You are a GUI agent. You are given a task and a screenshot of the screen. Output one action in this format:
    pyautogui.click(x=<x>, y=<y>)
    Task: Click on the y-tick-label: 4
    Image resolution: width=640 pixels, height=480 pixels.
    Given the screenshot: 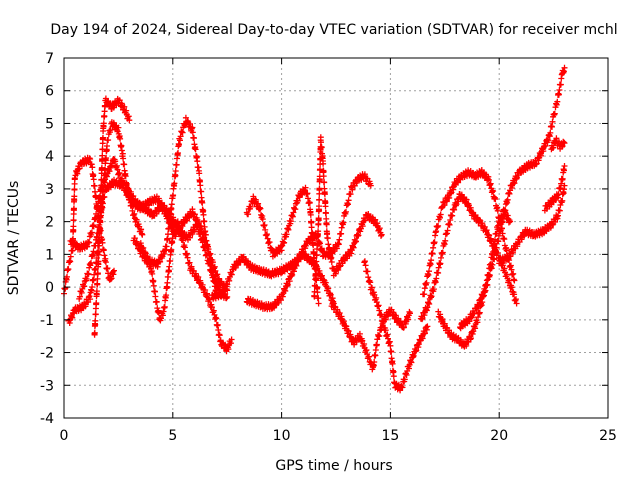 What is the action you would take?
    pyautogui.click(x=49, y=157)
    